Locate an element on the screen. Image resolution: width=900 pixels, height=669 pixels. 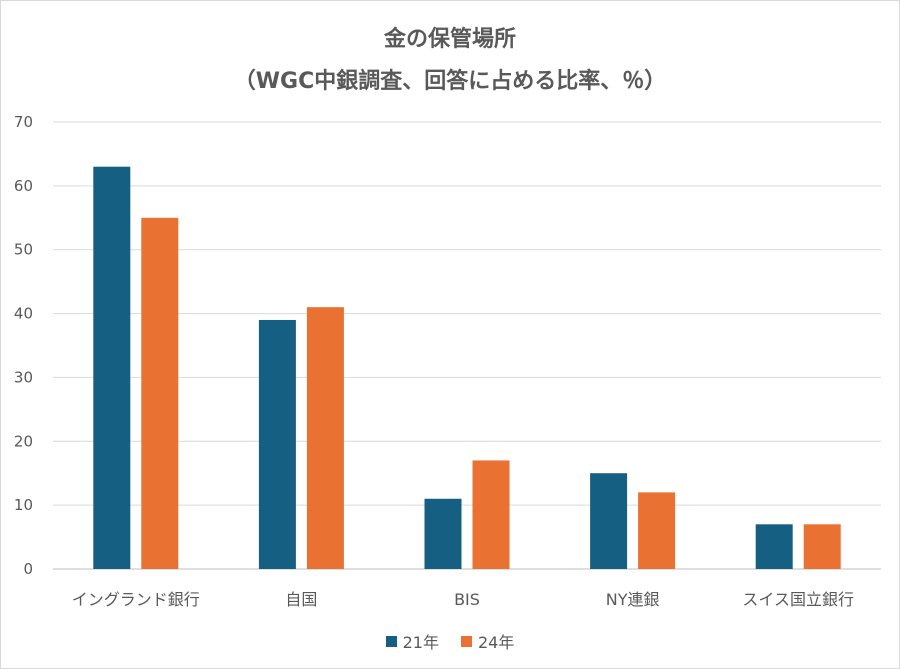
legend-item-series-2: 24年 is located at coordinates (487, 641).